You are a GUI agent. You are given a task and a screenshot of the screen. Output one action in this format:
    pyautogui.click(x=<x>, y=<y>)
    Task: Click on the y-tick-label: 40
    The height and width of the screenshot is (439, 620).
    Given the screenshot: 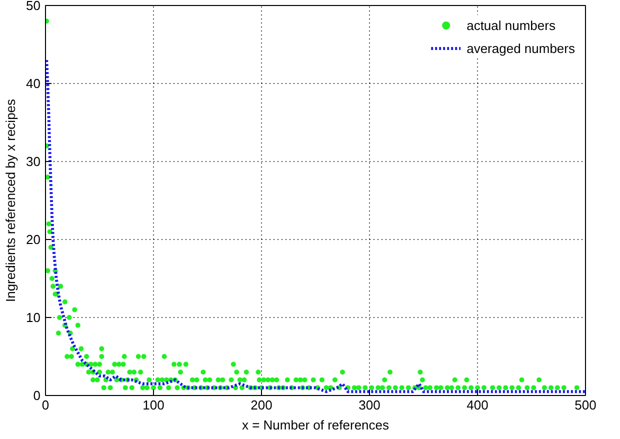 What is the action you would take?
    pyautogui.click(x=33, y=83)
    